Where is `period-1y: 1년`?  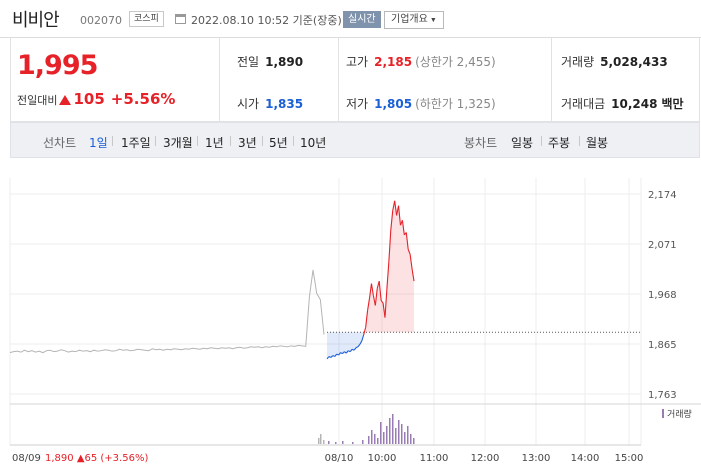 period-1y: 1년 is located at coordinates (214, 143).